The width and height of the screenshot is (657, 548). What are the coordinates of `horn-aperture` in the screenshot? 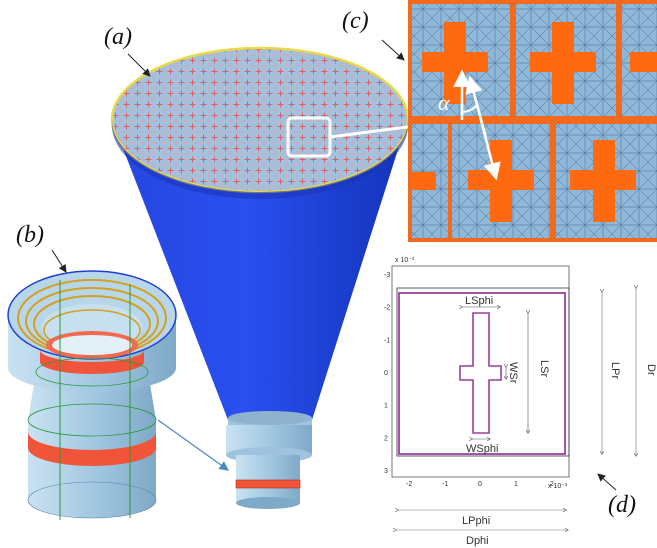 It's located at (260, 120).